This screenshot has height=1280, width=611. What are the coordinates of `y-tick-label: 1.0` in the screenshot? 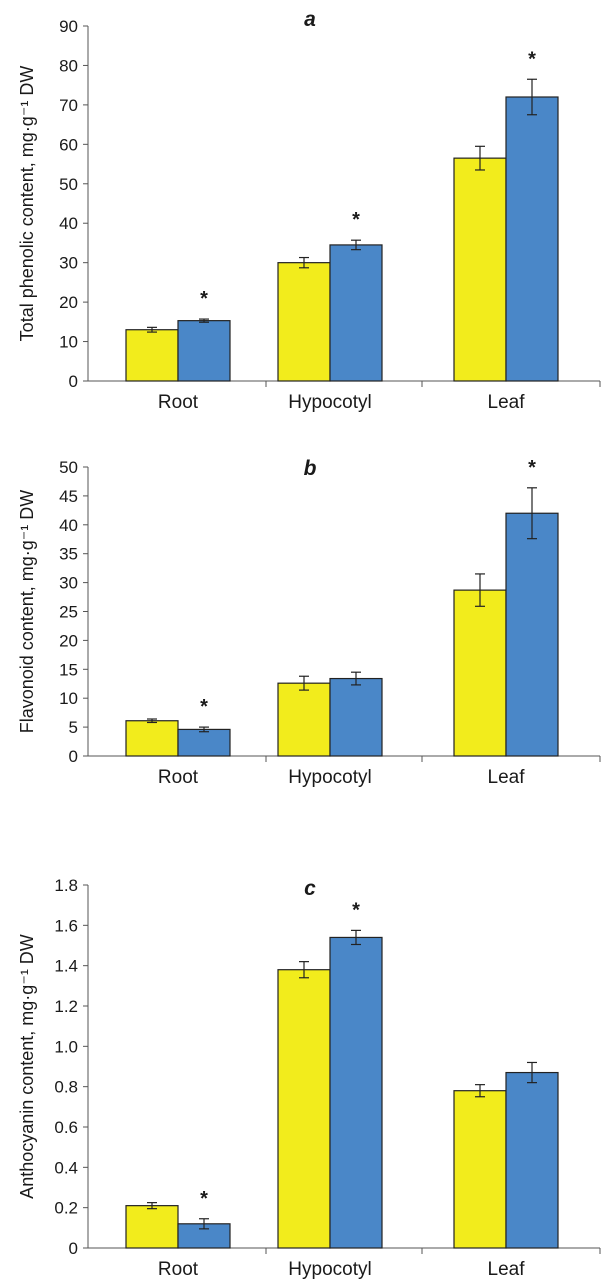 It's located at (66, 1046).